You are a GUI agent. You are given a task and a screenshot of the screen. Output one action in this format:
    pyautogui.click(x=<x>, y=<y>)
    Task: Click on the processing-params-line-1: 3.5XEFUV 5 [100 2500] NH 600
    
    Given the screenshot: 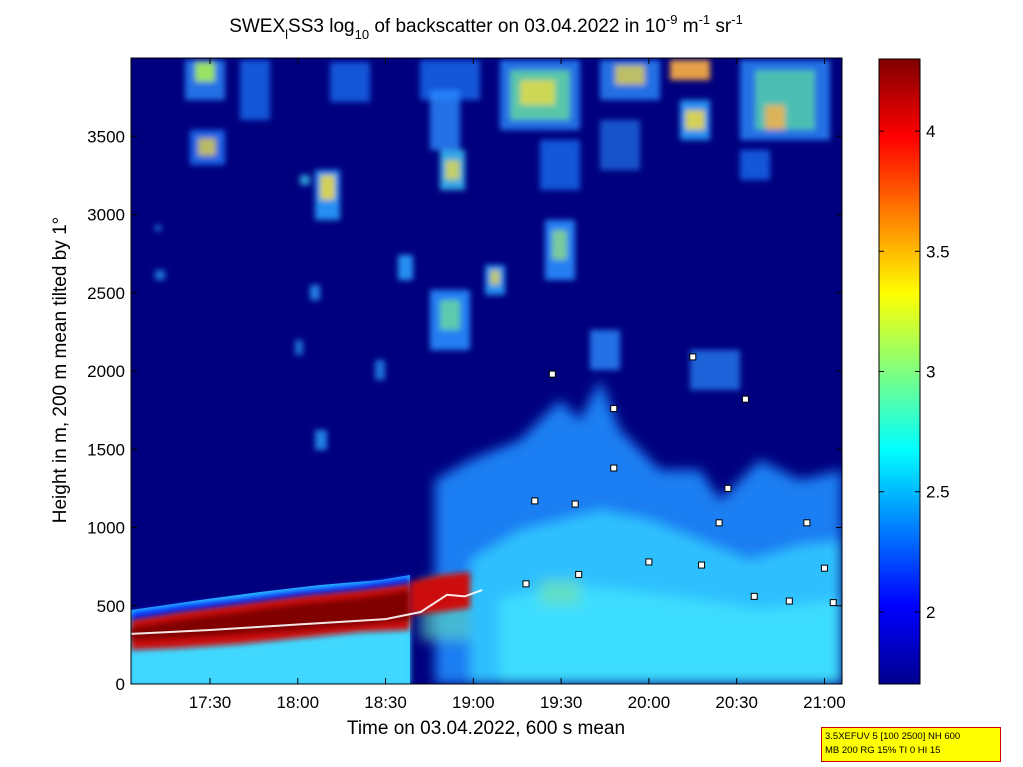 What is the action you would take?
    pyautogui.click(x=893, y=736)
    